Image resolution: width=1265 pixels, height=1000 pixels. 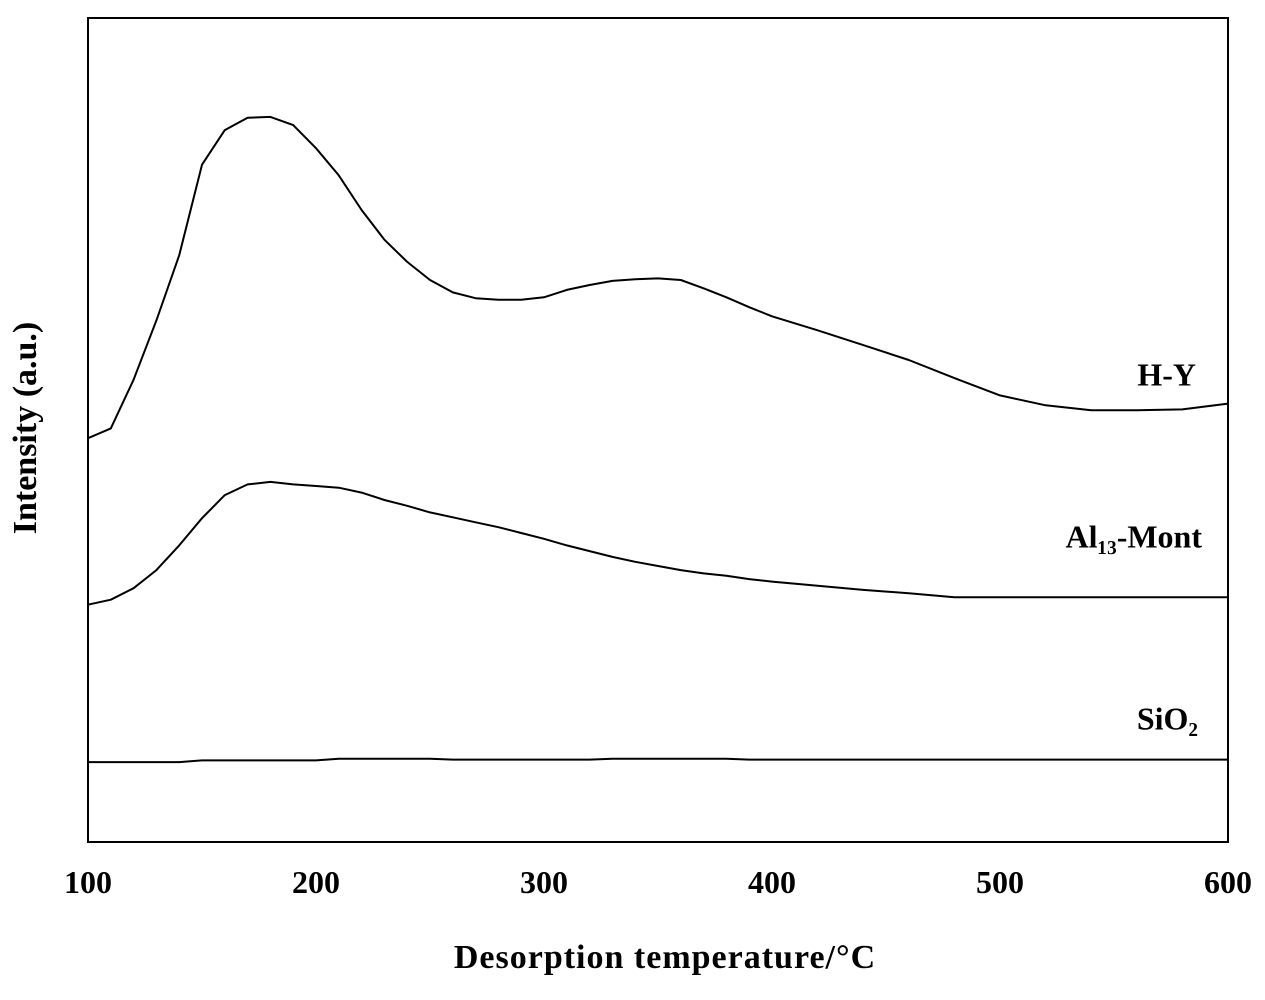 I want to click on x-tick-label: 600, so click(x=1228, y=882).